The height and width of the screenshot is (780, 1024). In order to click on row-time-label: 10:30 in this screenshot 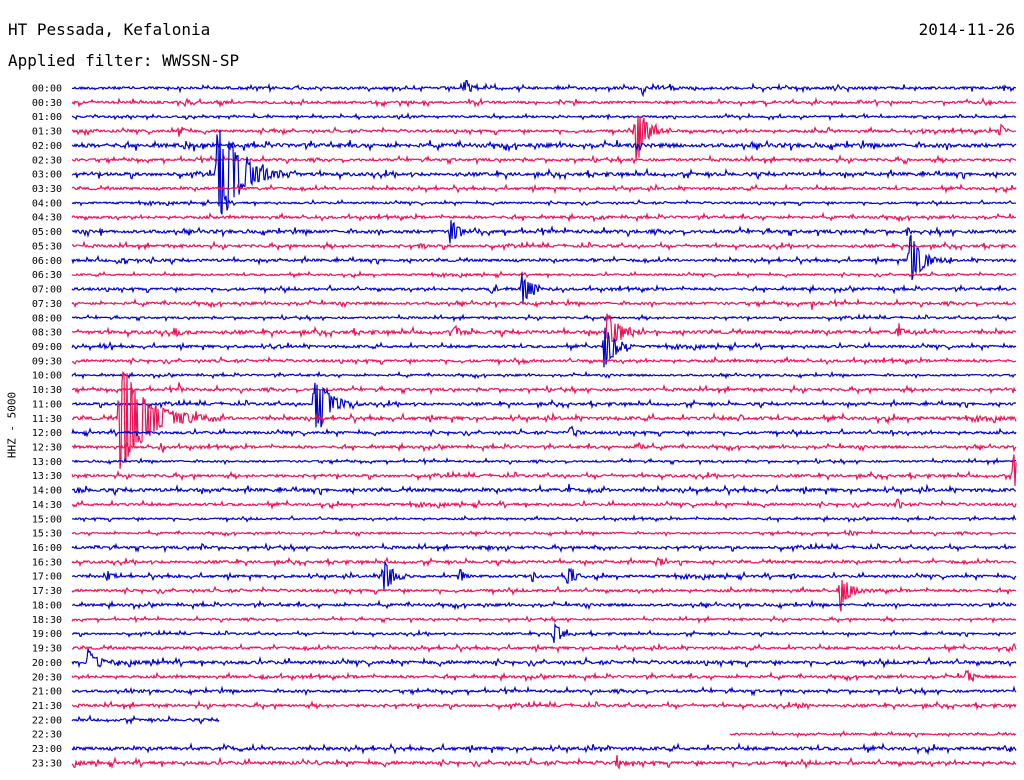, I will do `click(47, 390)`.